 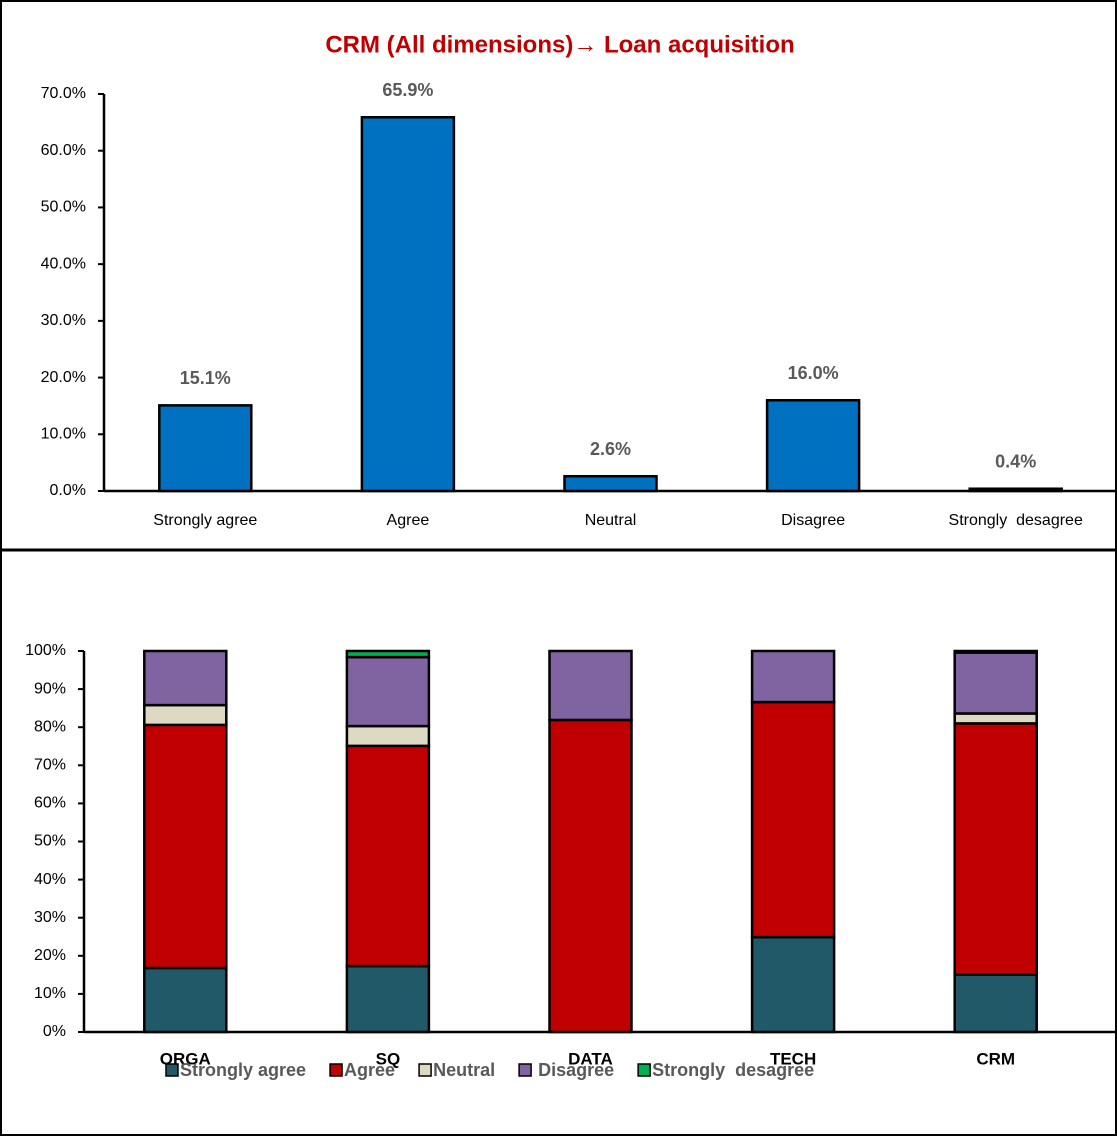 What do you see at coordinates (793, 1058) in the screenshot?
I see `x-tick-label: TECH` at bounding box center [793, 1058].